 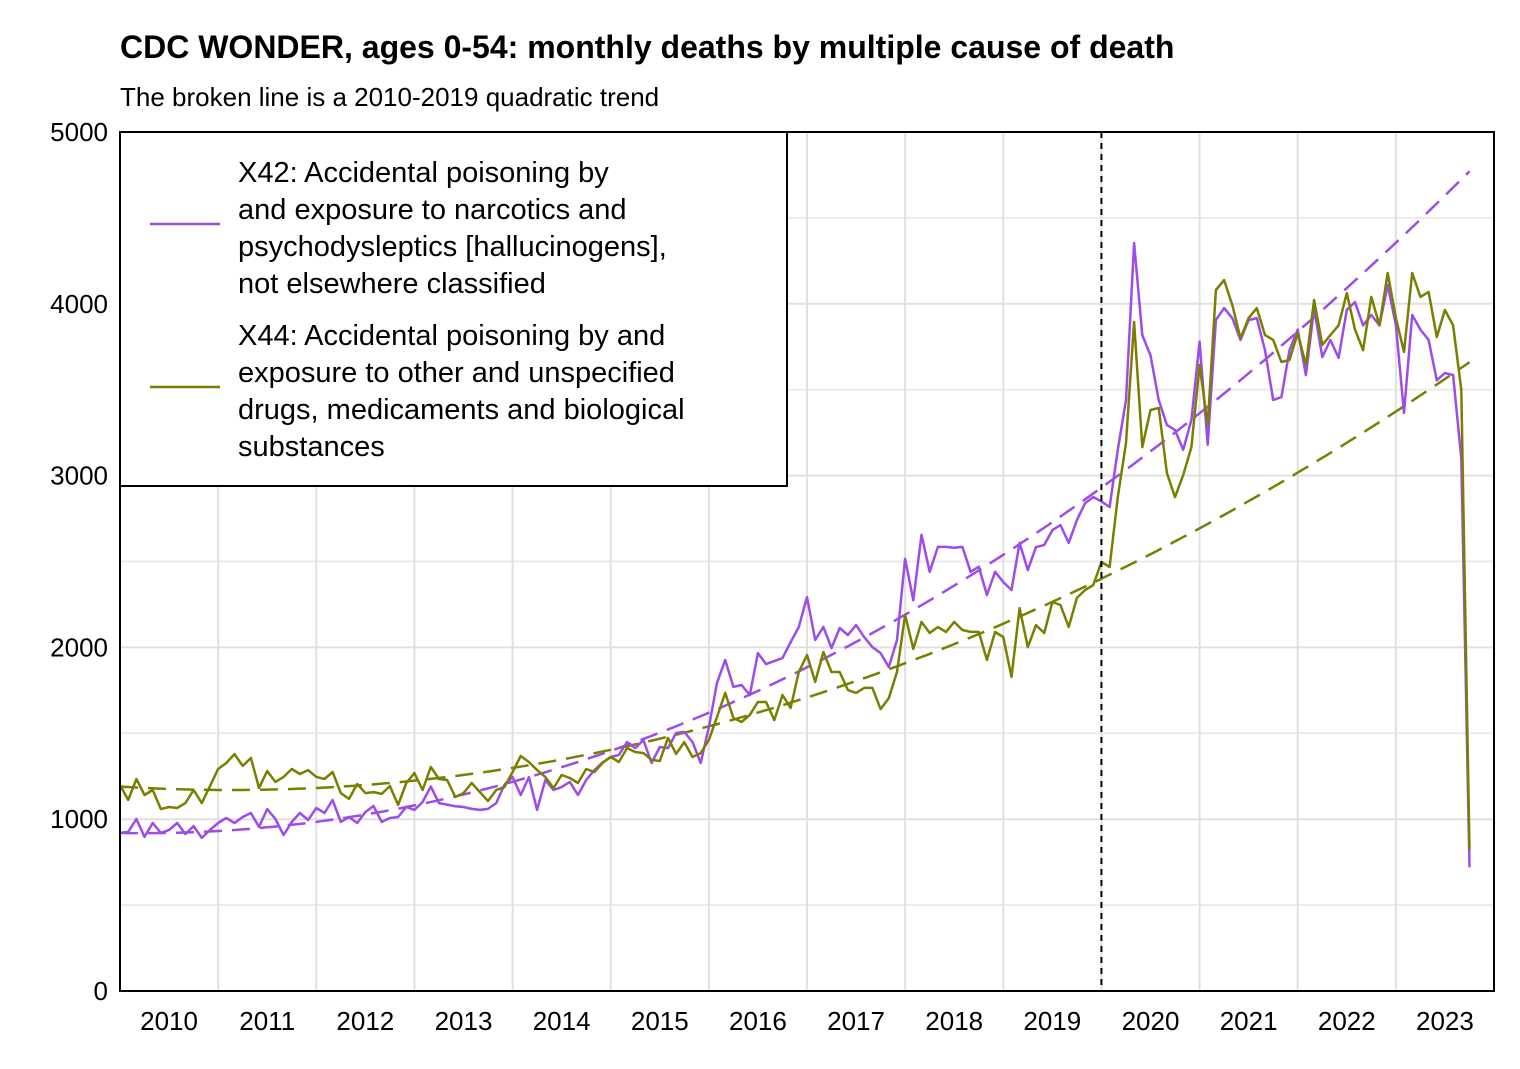 What do you see at coordinates (423, 173) in the screenshot?
I see `legend-label: X42: Accidental poisoning by` at bounding box center [423, 173].